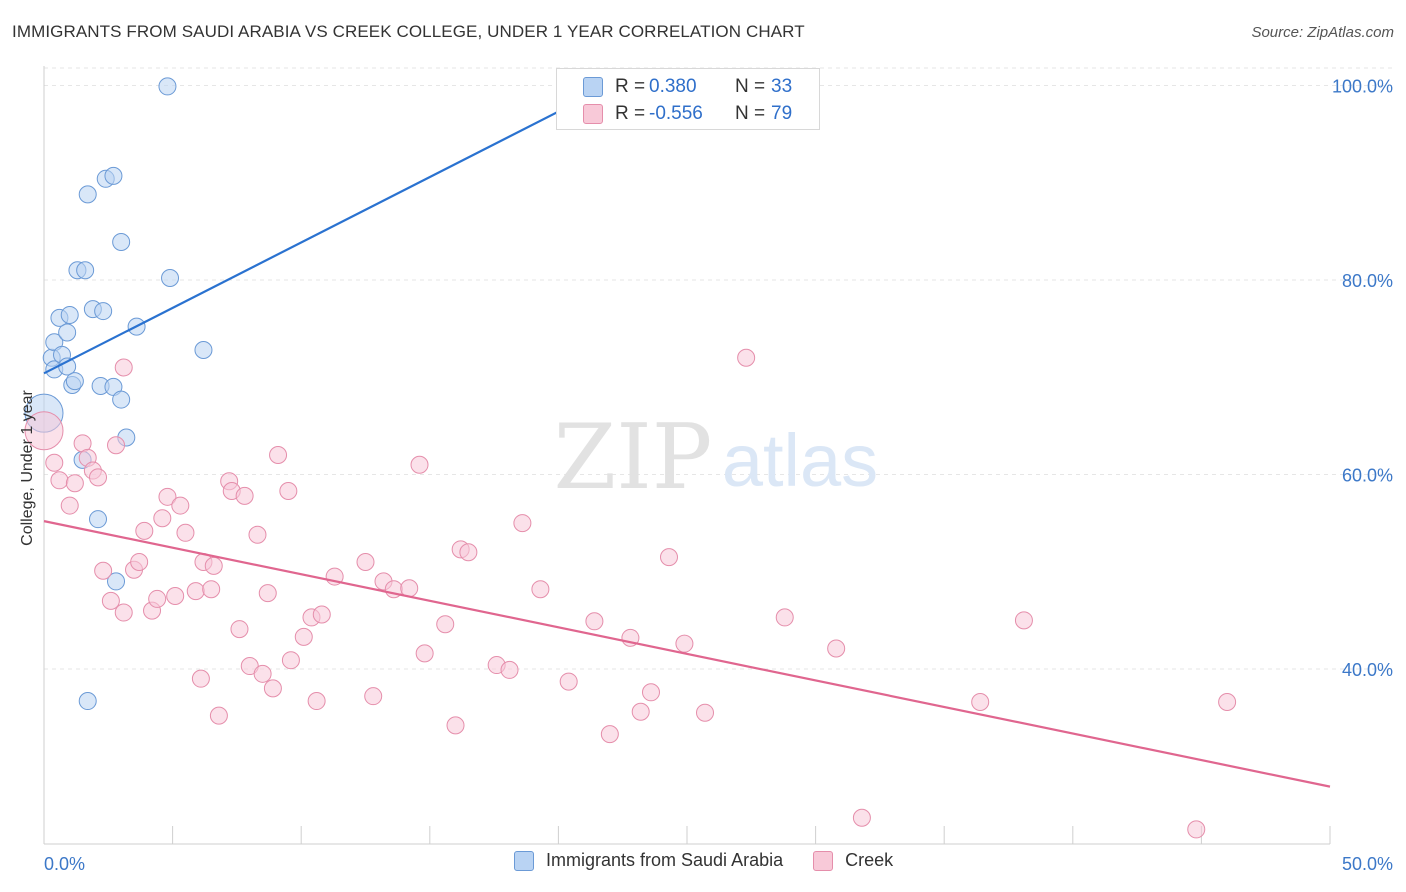 Image resolution: width=1406 pixels, height=892 pixels. Describe the element at coordinates (782, 113) in the screenshot. I see `n-value: 79` at that location.